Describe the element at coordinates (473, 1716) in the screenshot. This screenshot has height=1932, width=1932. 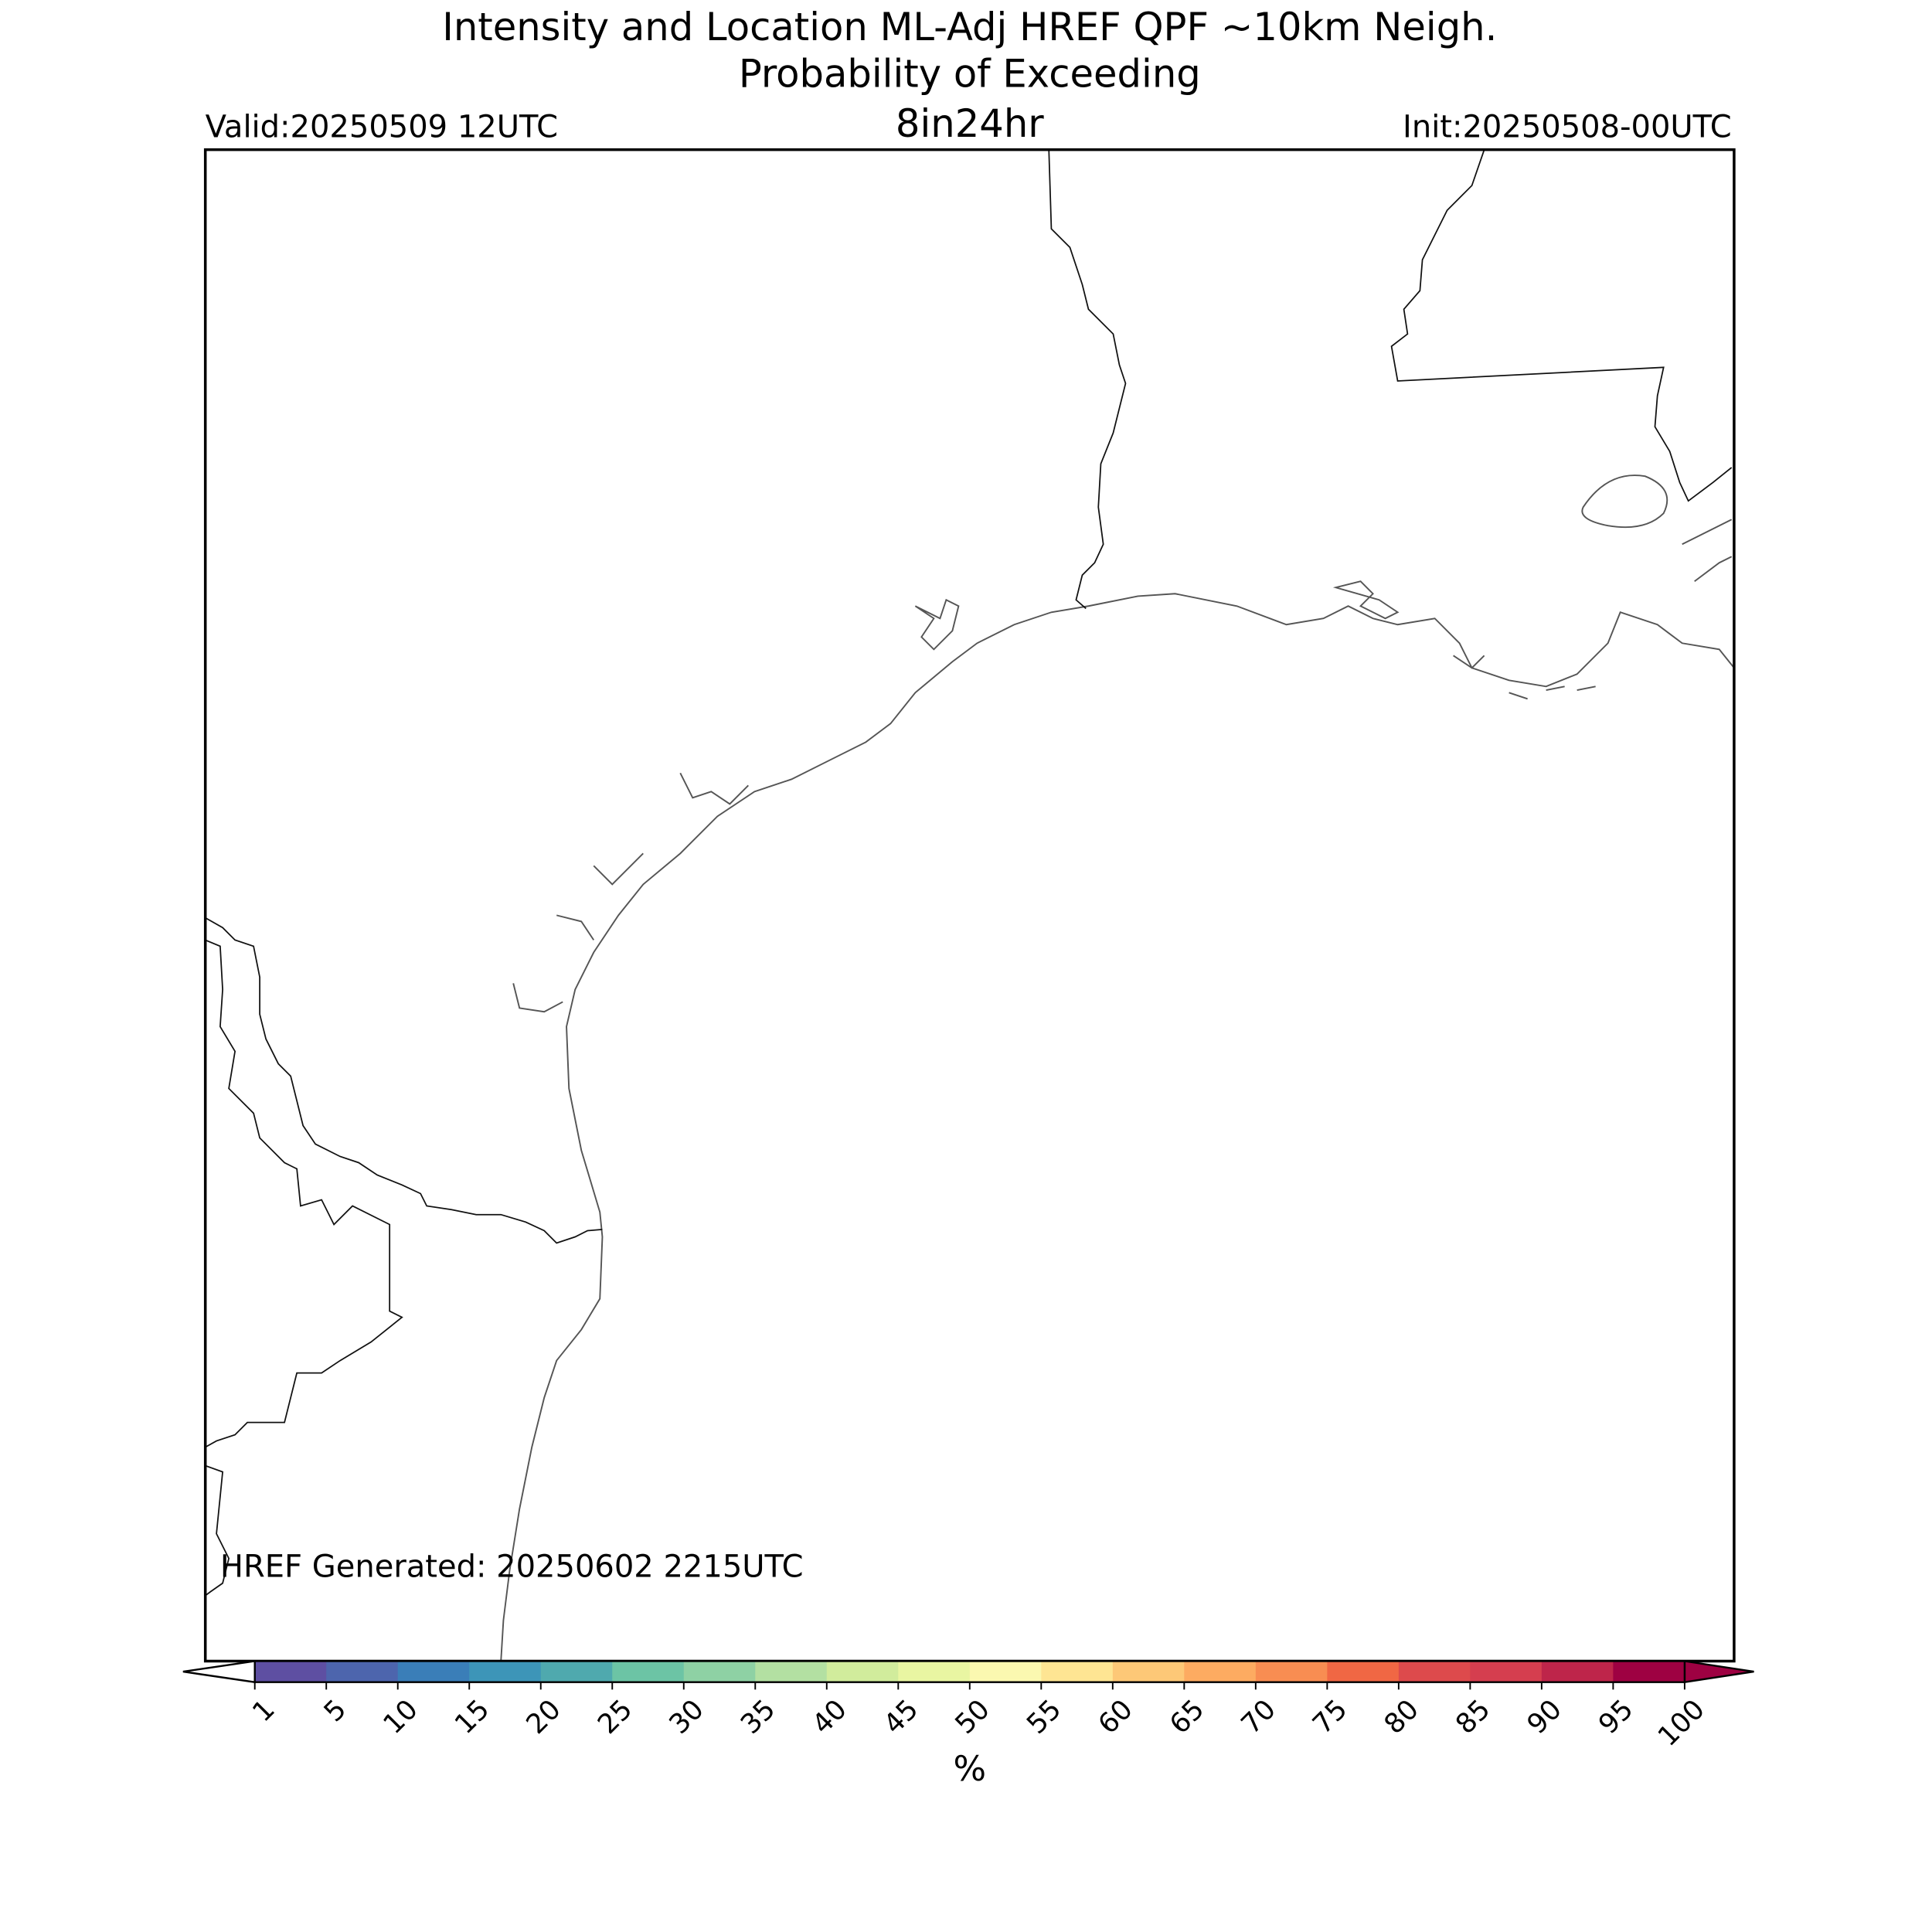
I see `colorbar-tick-label: 15` at that location.